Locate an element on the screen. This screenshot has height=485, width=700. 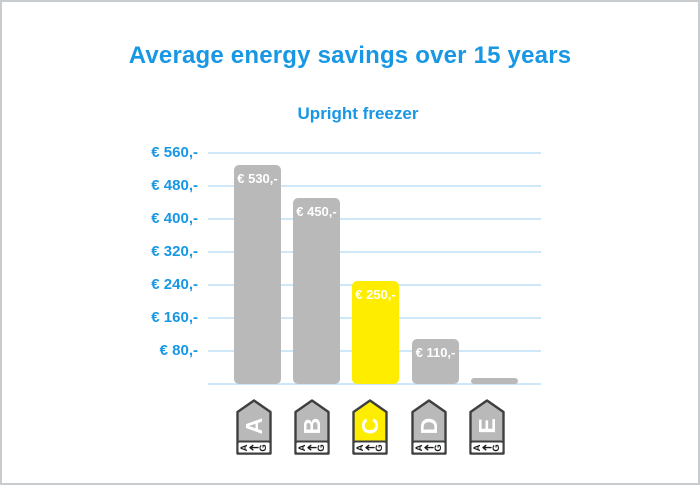
energy-tag-letter: C is located at coordinates (370, 426).